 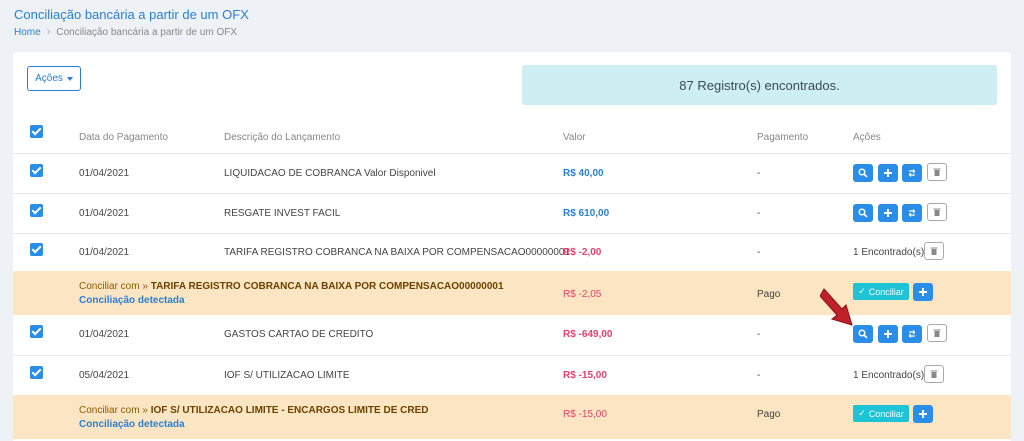 I want to click on row-value: R$ -15,00, so click(x=585, y=375).